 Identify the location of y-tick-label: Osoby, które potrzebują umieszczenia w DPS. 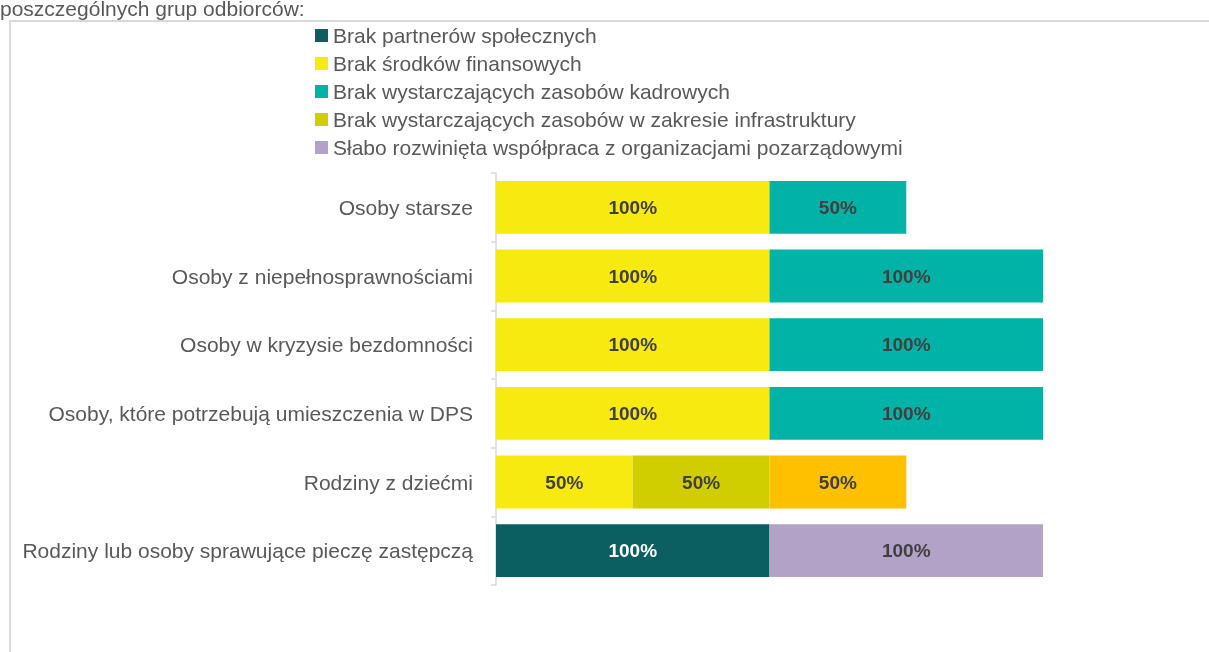
(260, 413).